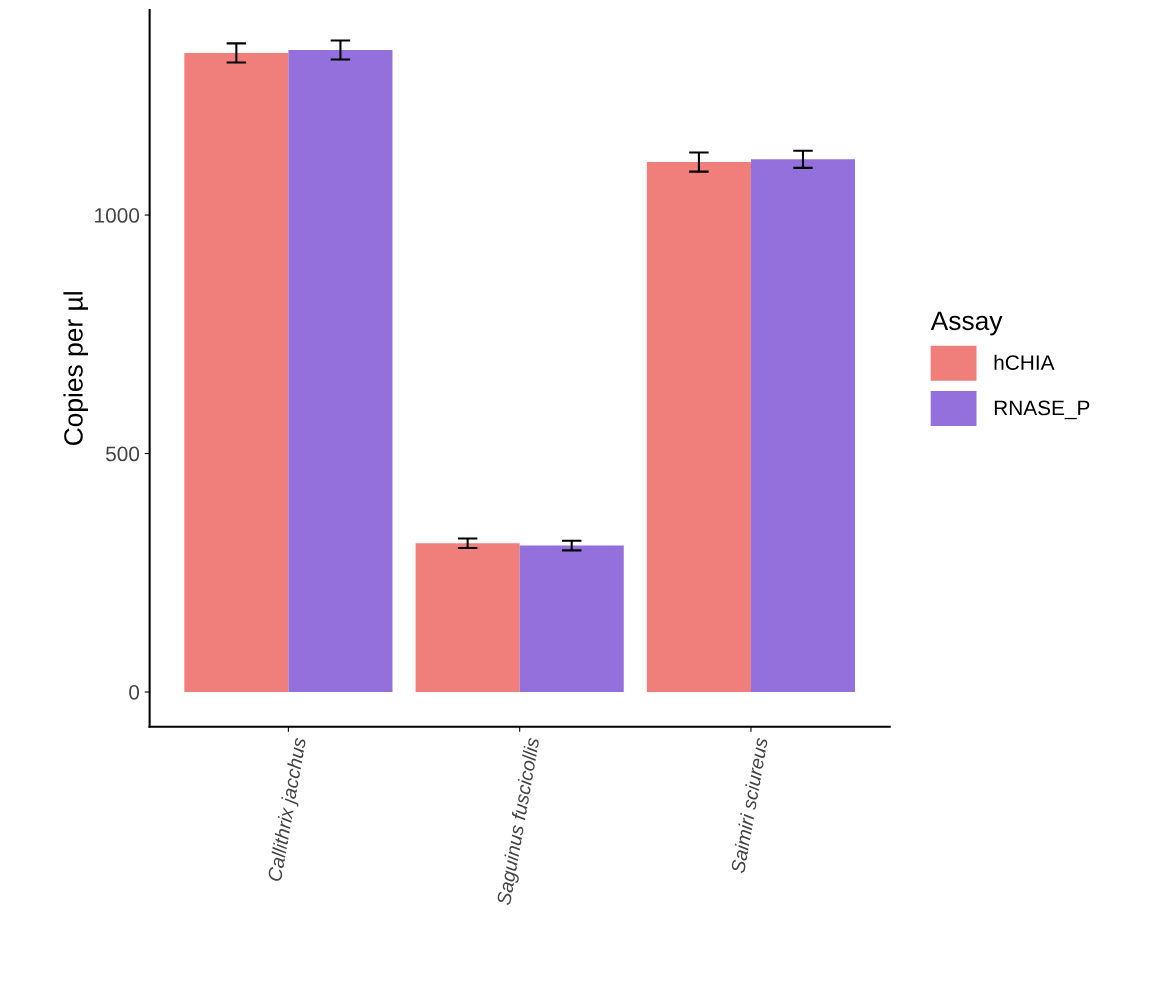 This screenshot has height=997, width=1151. I want to click on y-tick-label: 500, so click(122, 454).